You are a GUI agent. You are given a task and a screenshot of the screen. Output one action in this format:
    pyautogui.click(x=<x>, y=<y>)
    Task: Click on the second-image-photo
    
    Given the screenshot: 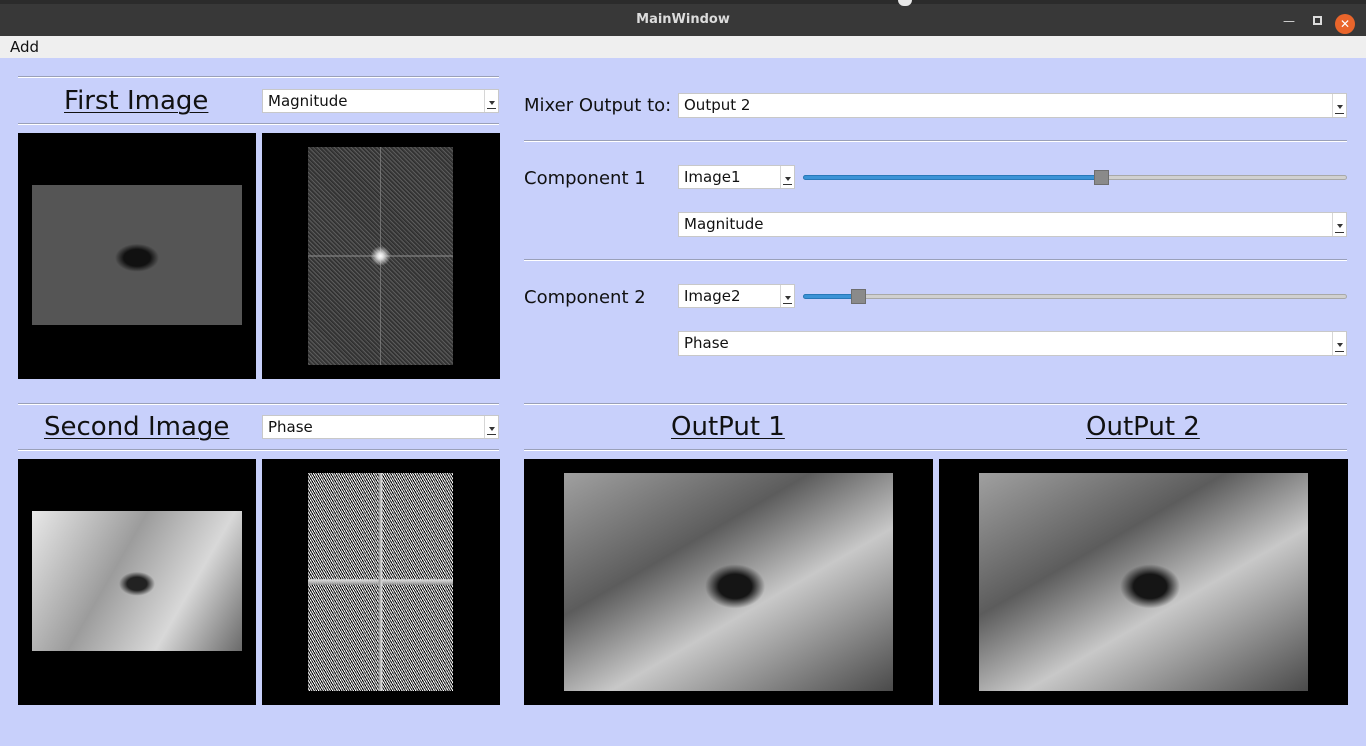 What is the action you would take?
    pyautogui.click(x=137, y=581)
    